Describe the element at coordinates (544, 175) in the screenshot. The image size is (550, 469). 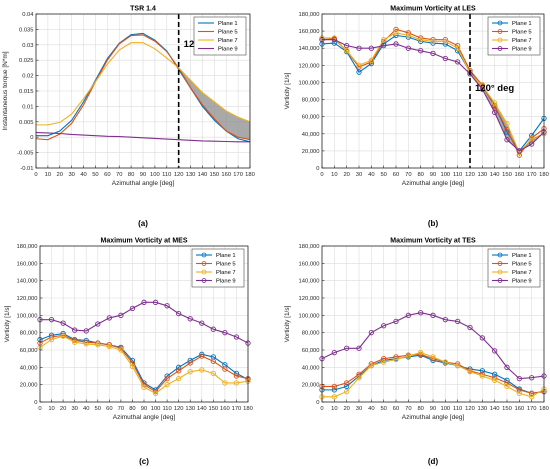
I see `x-tick-label: 180` at that location.